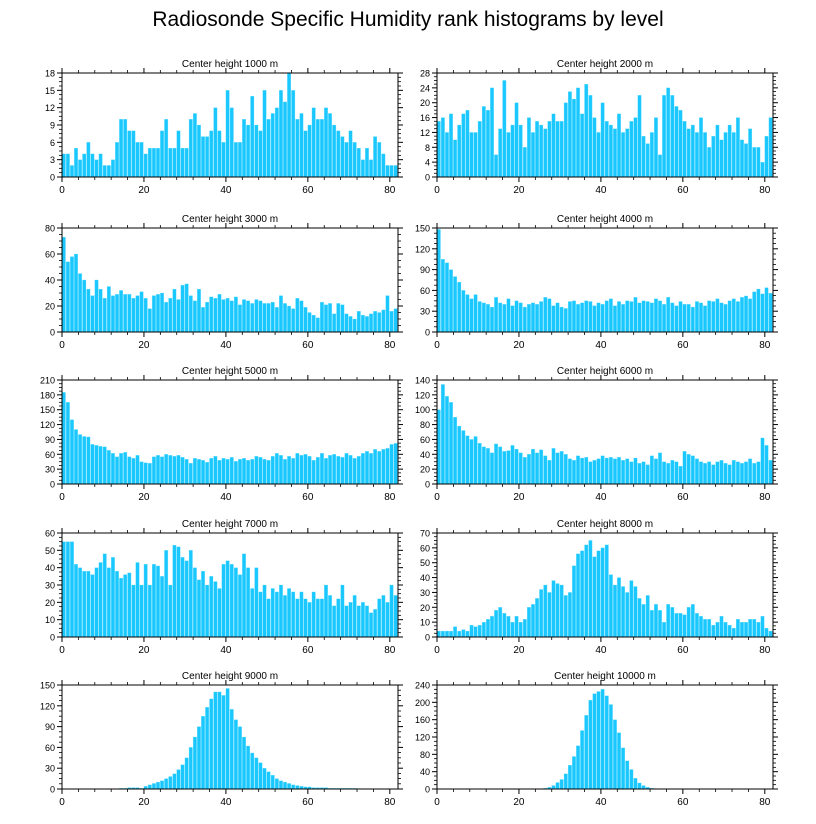 This screenshot has width=816, height=824. What do you see at coordinates (50, 727) in the screenshot?
I see `y-tick-label: 90` at bounding box center [50, 727].